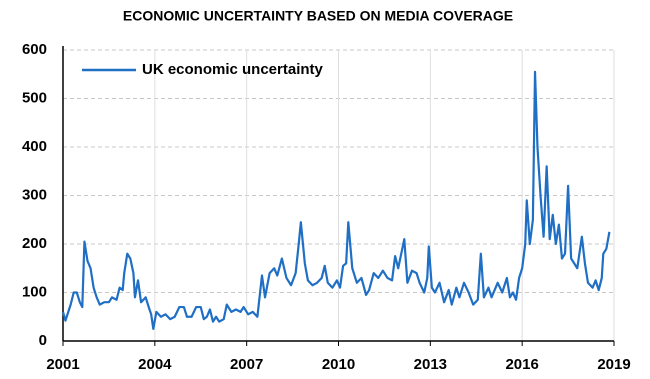  I want to click on x-tick-label: 2016, so click(521, 364).